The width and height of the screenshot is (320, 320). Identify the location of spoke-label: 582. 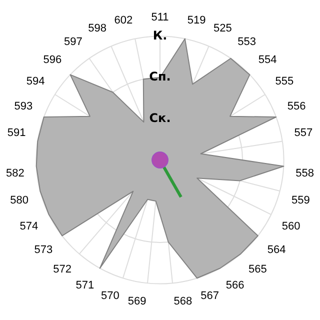
(15, 174).